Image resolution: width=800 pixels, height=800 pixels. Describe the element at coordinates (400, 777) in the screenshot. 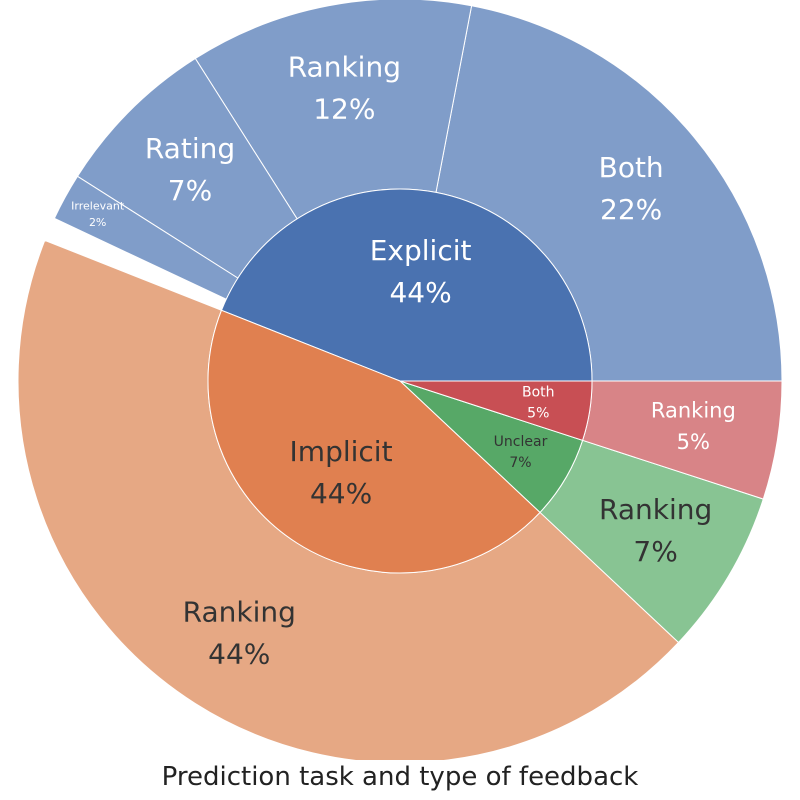

I see `chart-title: Prediction task and type of feedback` at that location.